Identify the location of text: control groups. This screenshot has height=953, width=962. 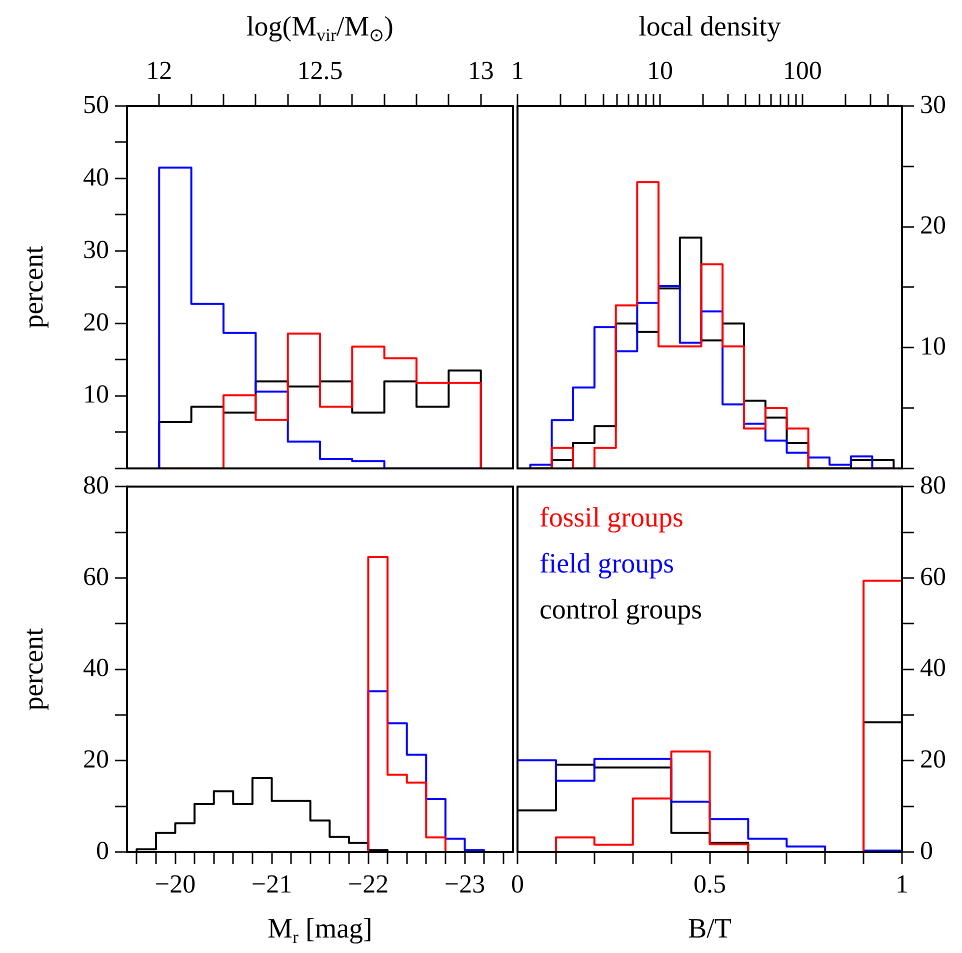
(621, 610).